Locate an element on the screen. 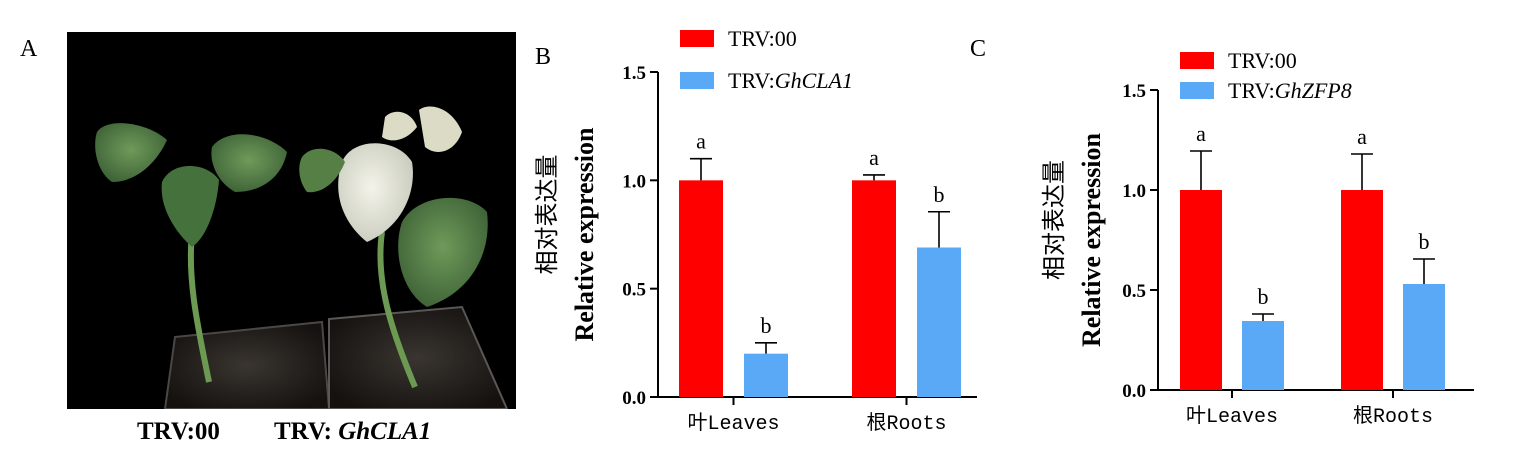  photo-caption-right-gene: GhCLA1 is located at coordinates (385, 431).